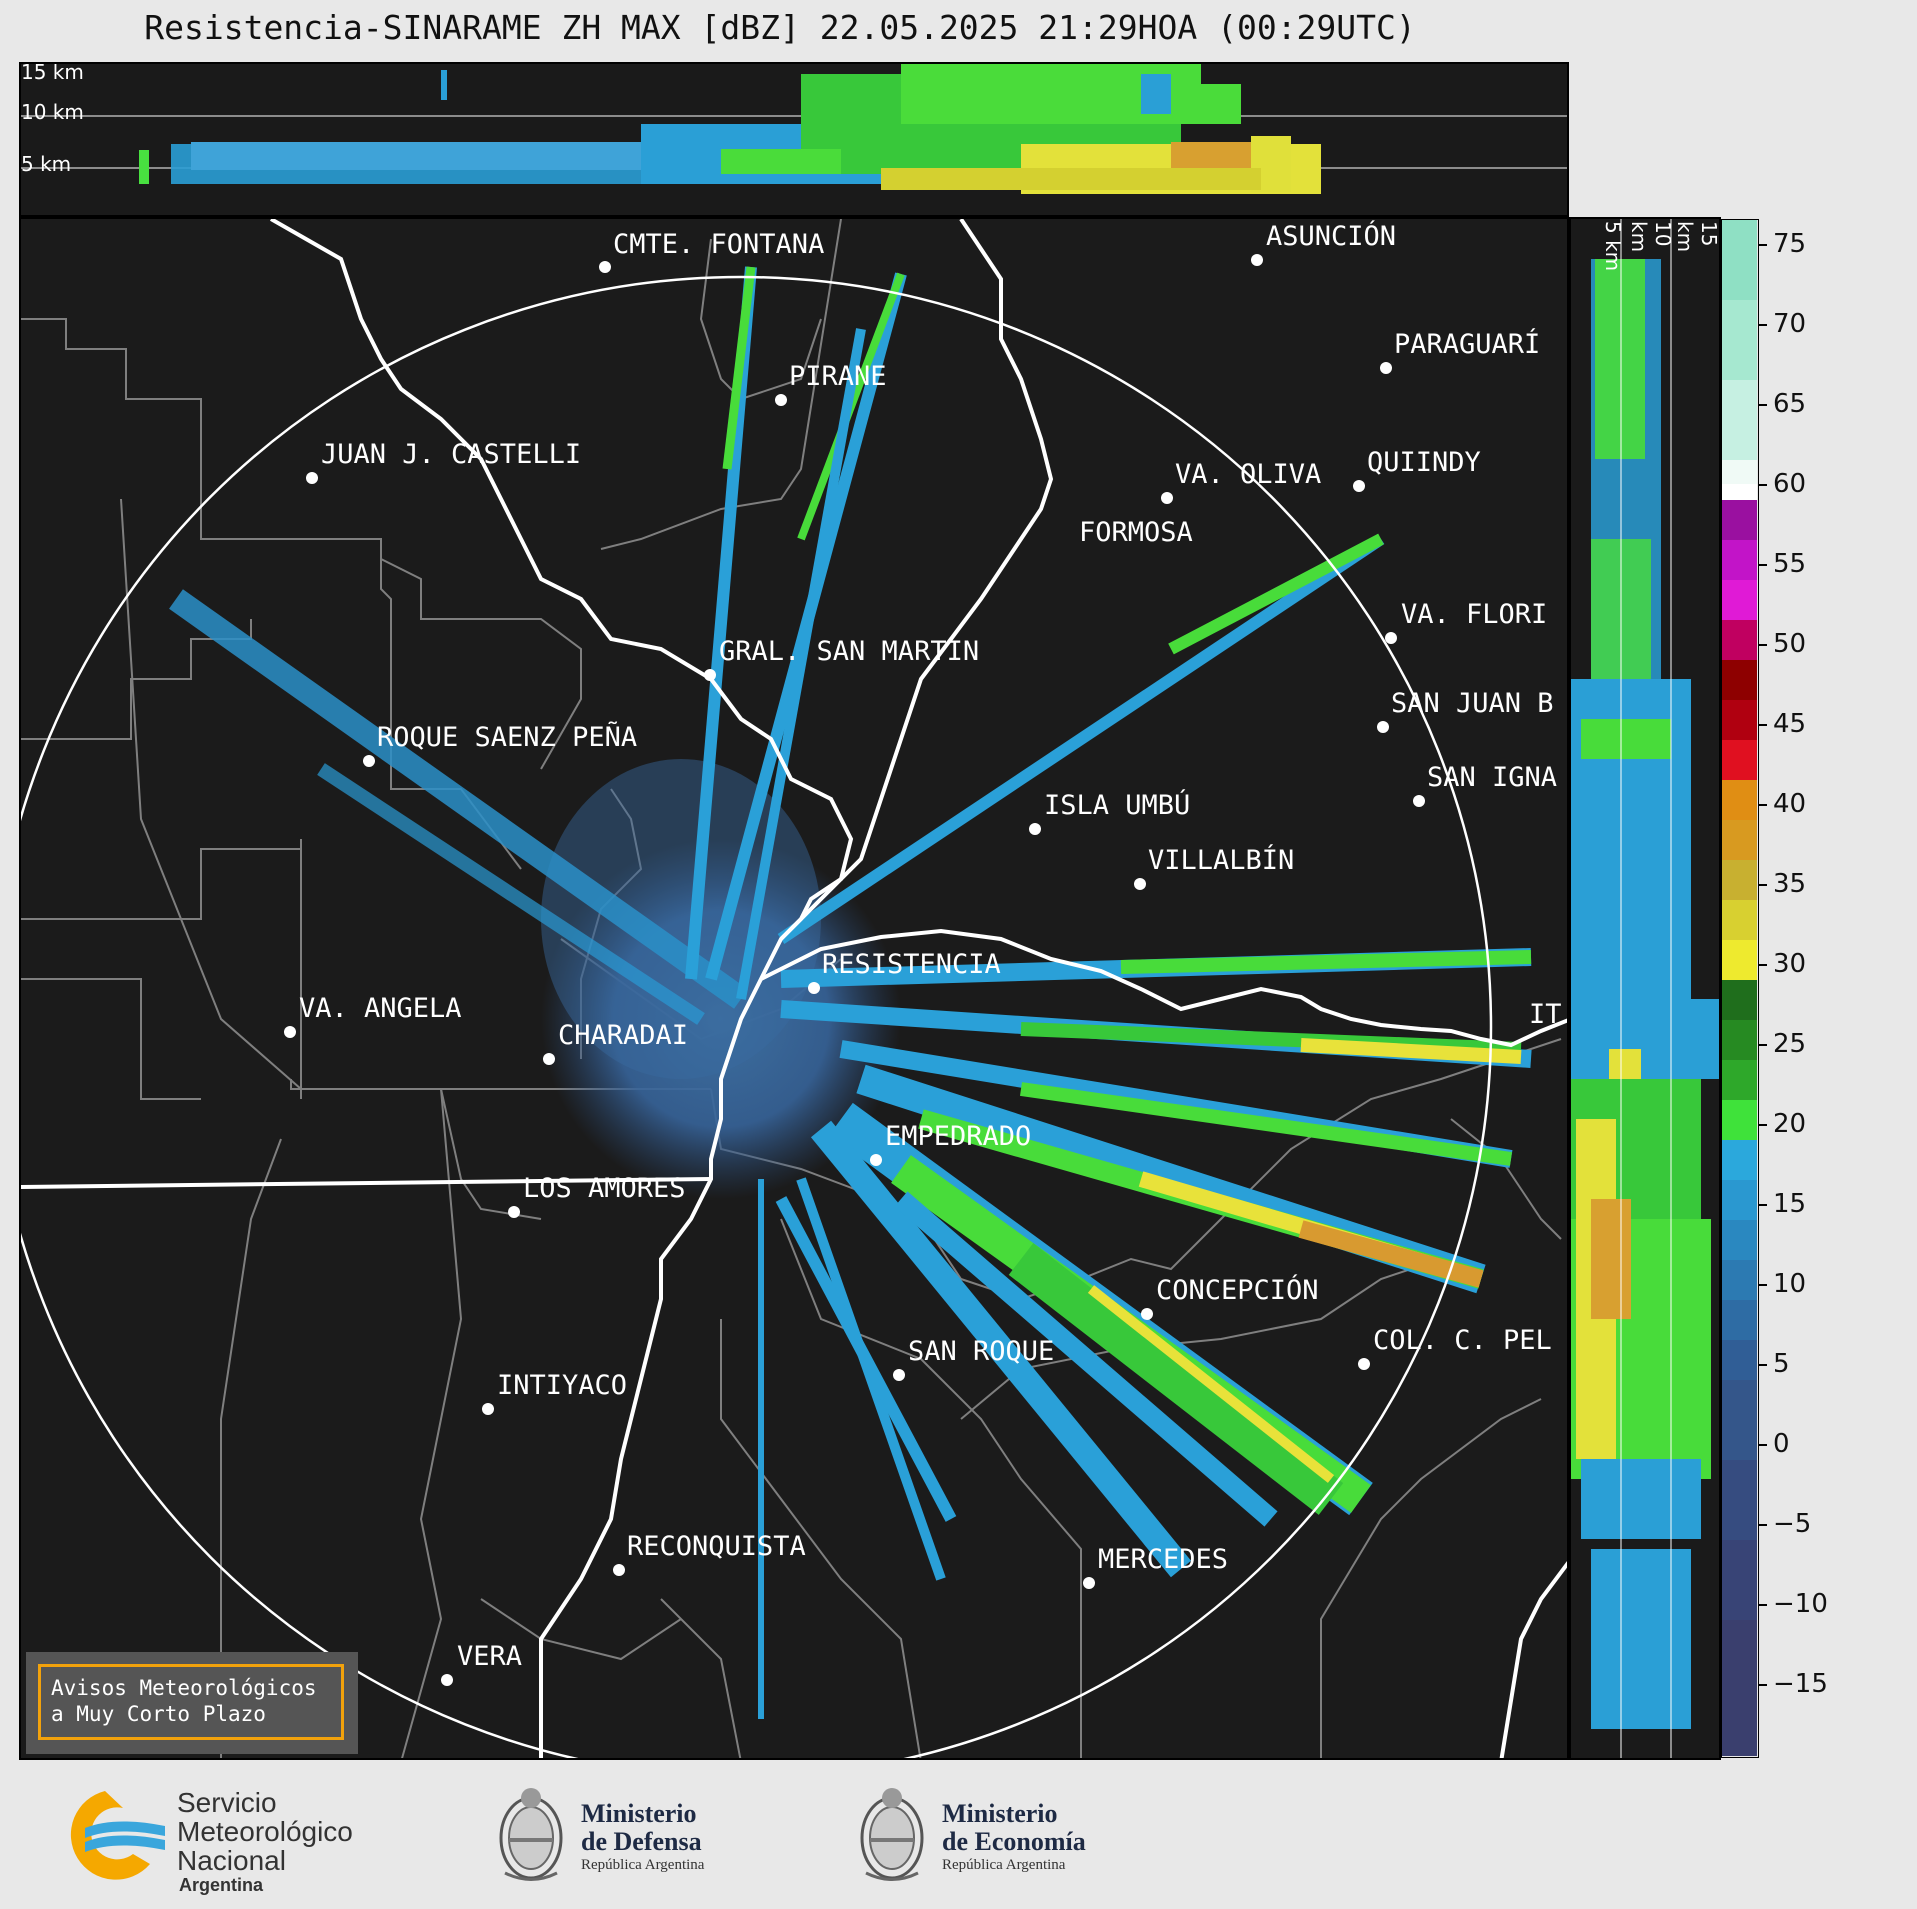 Image resolution: width=1917 pixels, height=1909 pixels. Describe the element at coordinates (1782, 1284) in the screenshot. I see `colorbar-tick: 10` at that location.